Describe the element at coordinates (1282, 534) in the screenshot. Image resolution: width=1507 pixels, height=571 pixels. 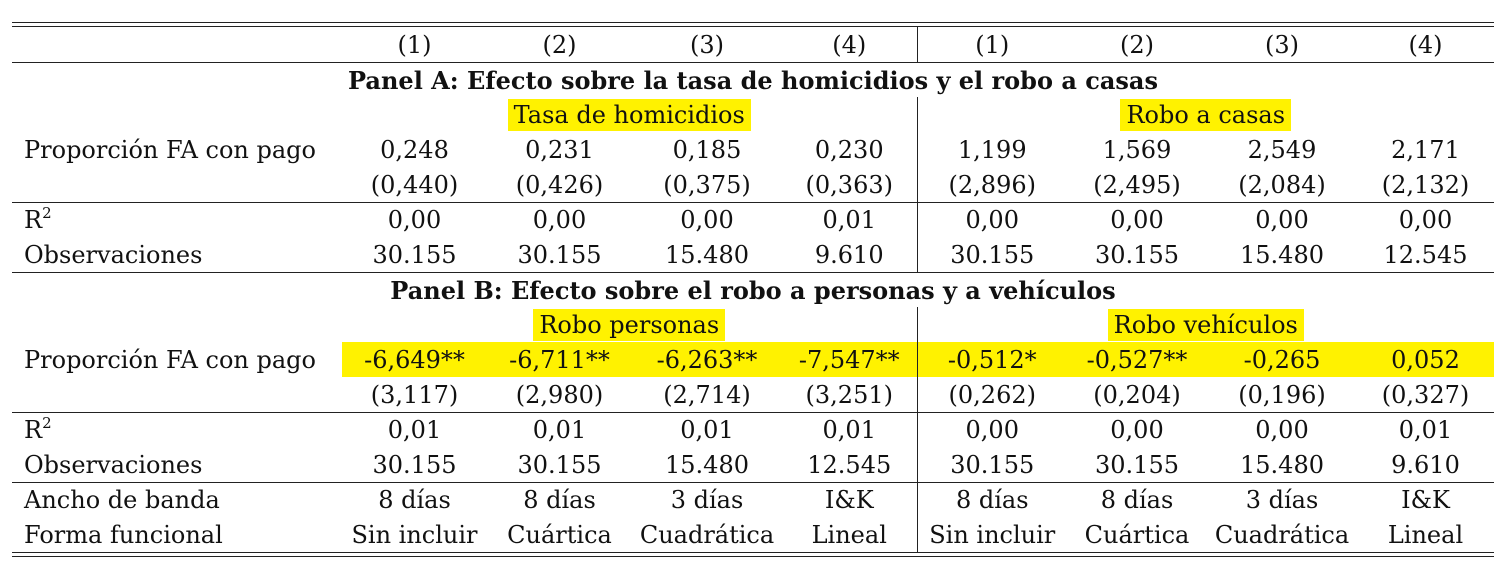
I see `form-cell: Cuadrática` at that location.